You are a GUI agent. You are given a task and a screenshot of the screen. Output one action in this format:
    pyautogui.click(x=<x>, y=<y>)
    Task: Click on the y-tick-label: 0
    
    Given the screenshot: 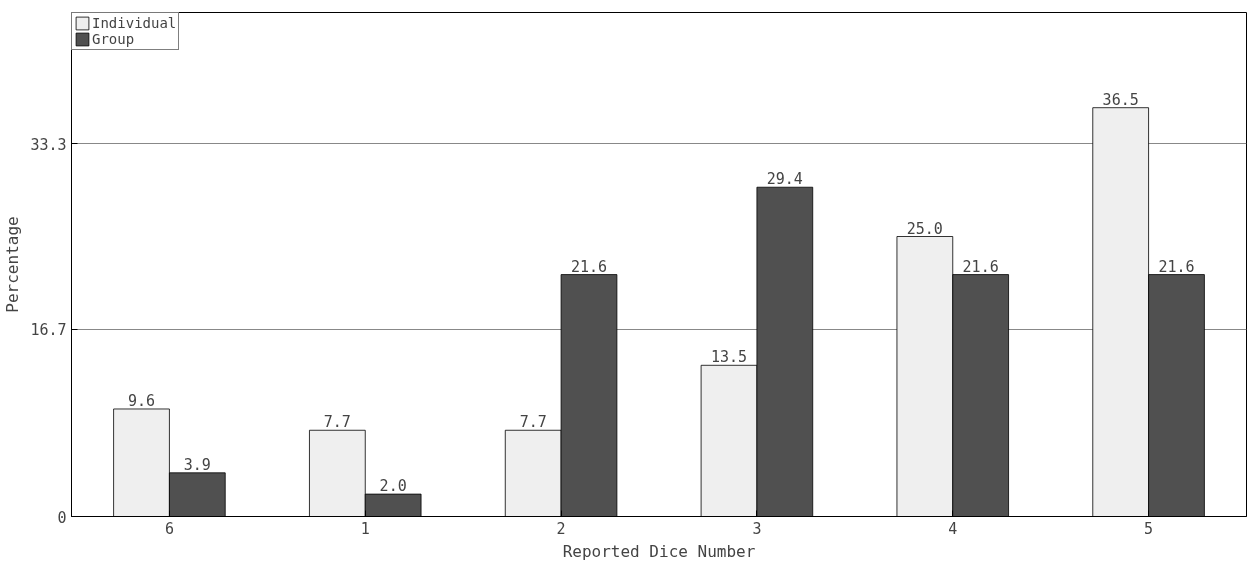 What is the action you would take?
    pyautogui.click(x=62, y=517)
    